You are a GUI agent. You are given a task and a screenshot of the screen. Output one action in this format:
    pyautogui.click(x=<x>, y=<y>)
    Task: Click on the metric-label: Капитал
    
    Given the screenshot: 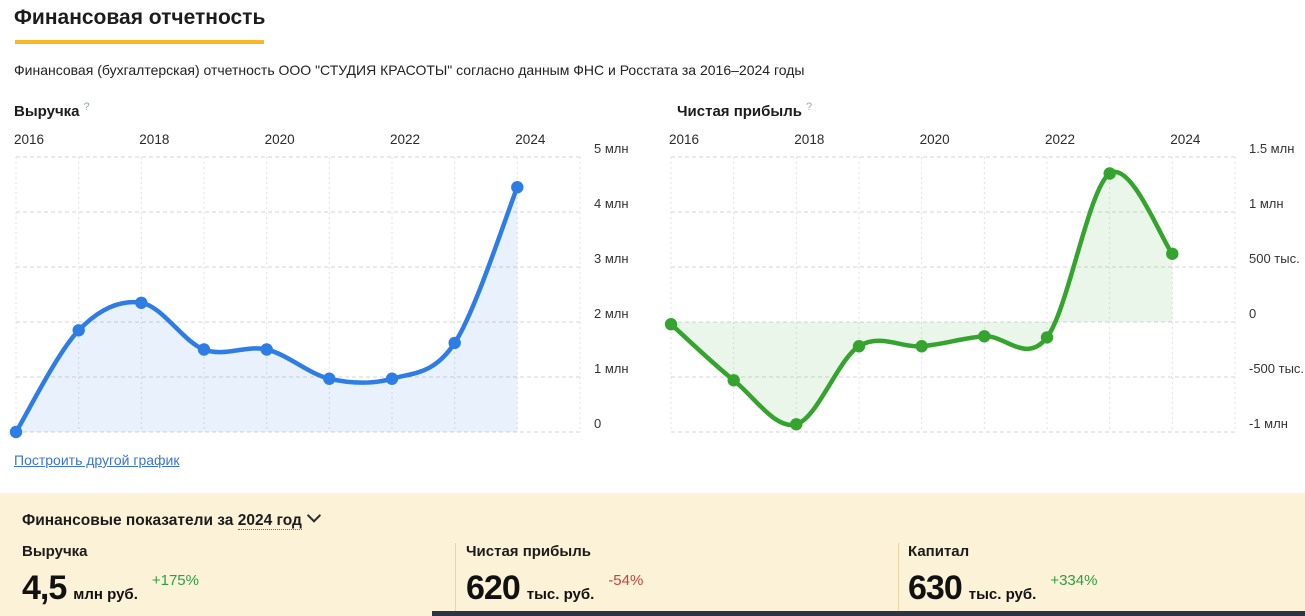 What is the action you would take?
    pyautogui.click(x=939, y=551)
    